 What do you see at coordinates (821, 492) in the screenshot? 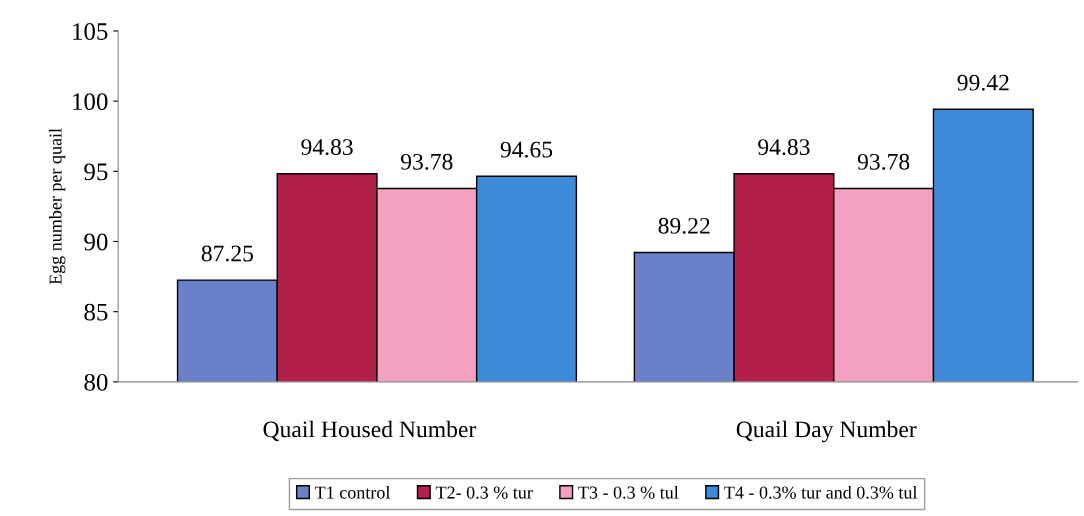
I see `legend-label: T4 - 0.3% tur and 0.3% tul` at bounding box center [821, 492].